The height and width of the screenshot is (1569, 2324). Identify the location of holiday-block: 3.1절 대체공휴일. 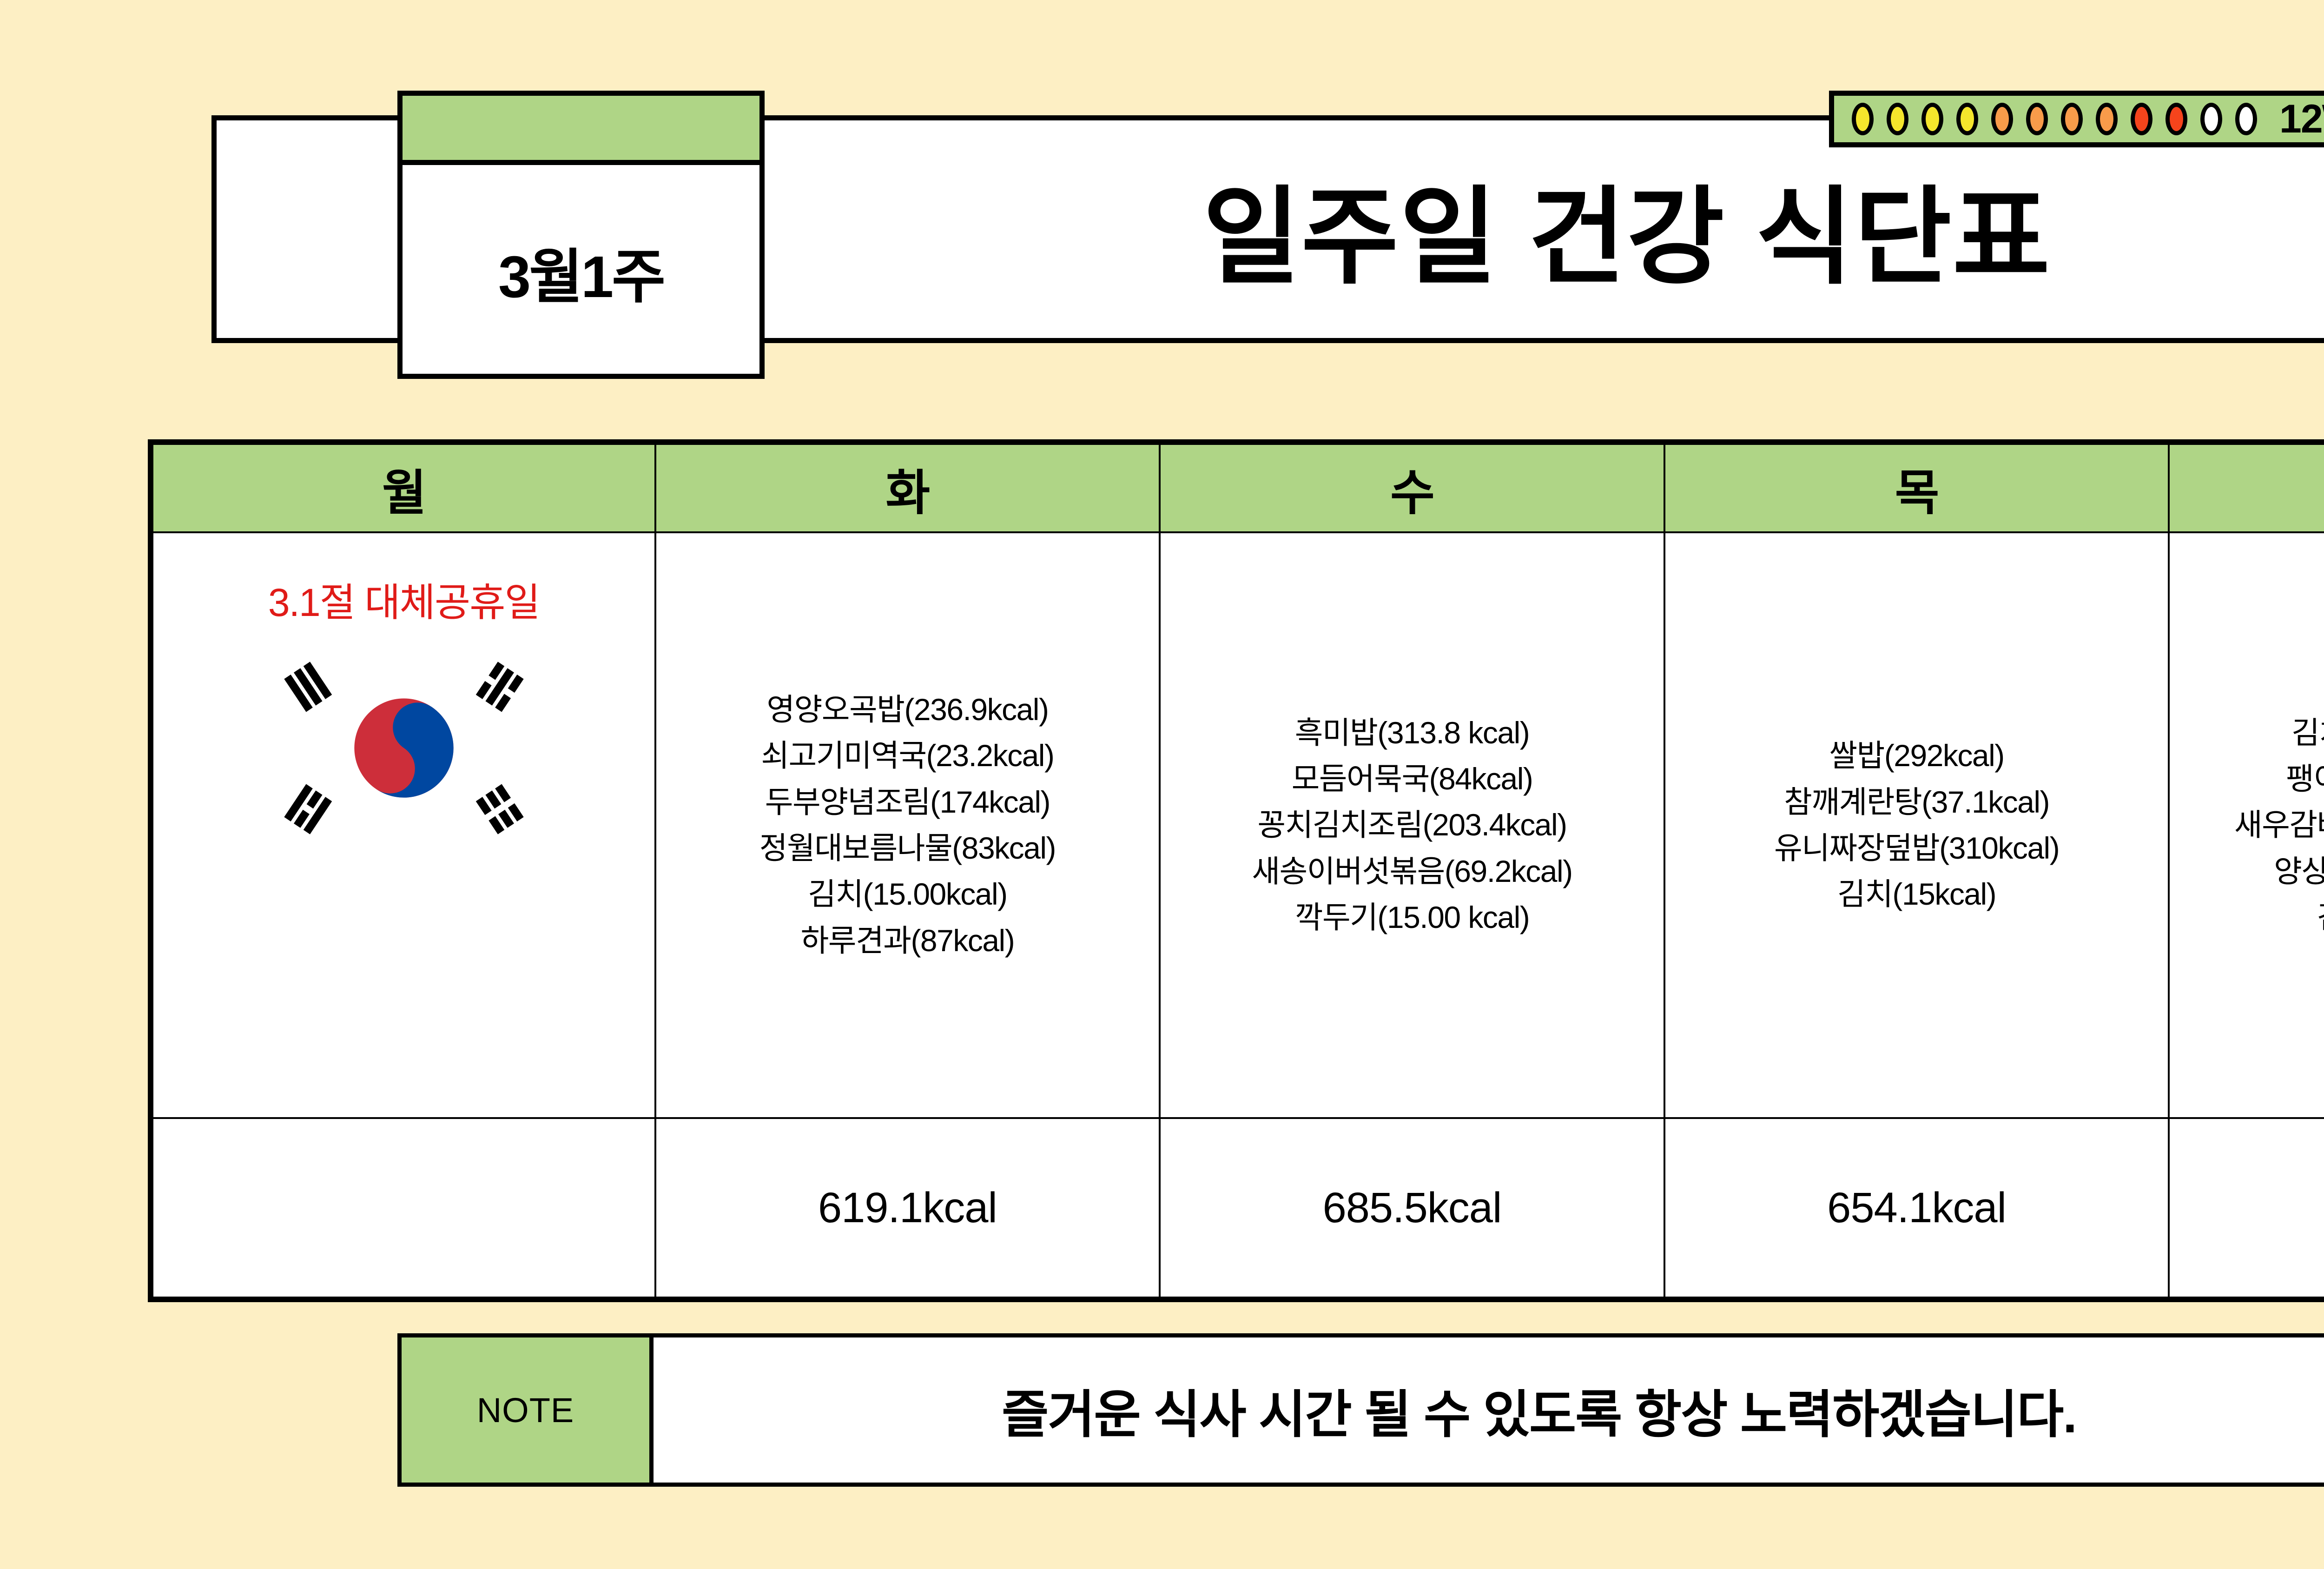
(404, 825).